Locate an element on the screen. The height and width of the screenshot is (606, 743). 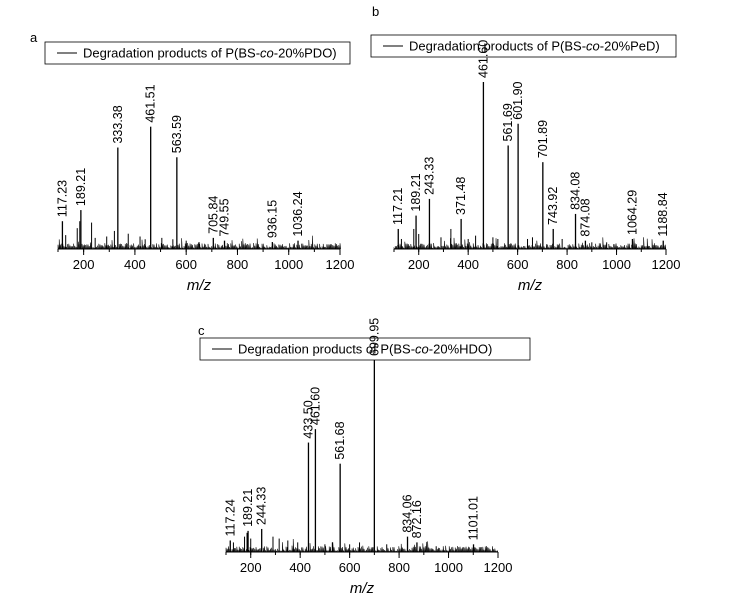
peak-label: 834.08 is located at coordinates (576, 191).